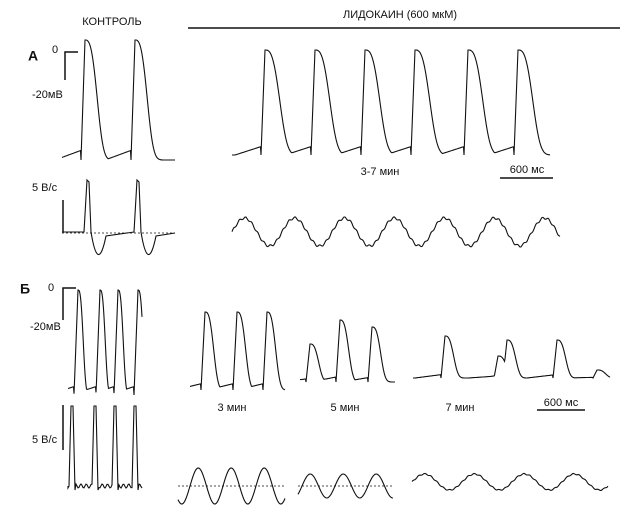 The height and width of the screenshot is (514, 627). What do you see at coordinates (111, 22) in the screenshot?
I see `control-header: КОНТРОЛЬ` at bounding box center [111, 22].